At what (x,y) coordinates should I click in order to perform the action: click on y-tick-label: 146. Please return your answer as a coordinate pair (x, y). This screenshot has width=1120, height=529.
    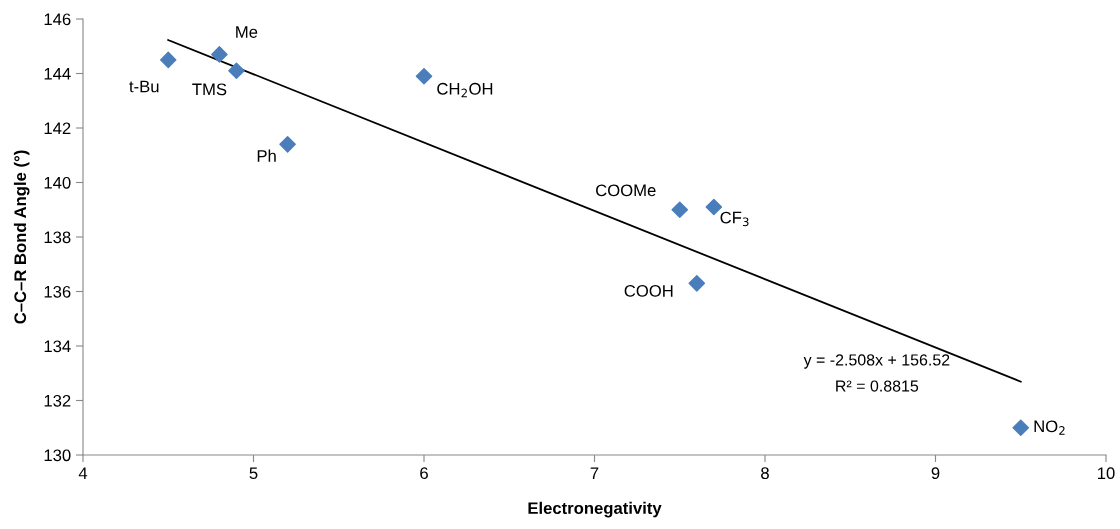
    Looking at the image, I should click on (57, 19).